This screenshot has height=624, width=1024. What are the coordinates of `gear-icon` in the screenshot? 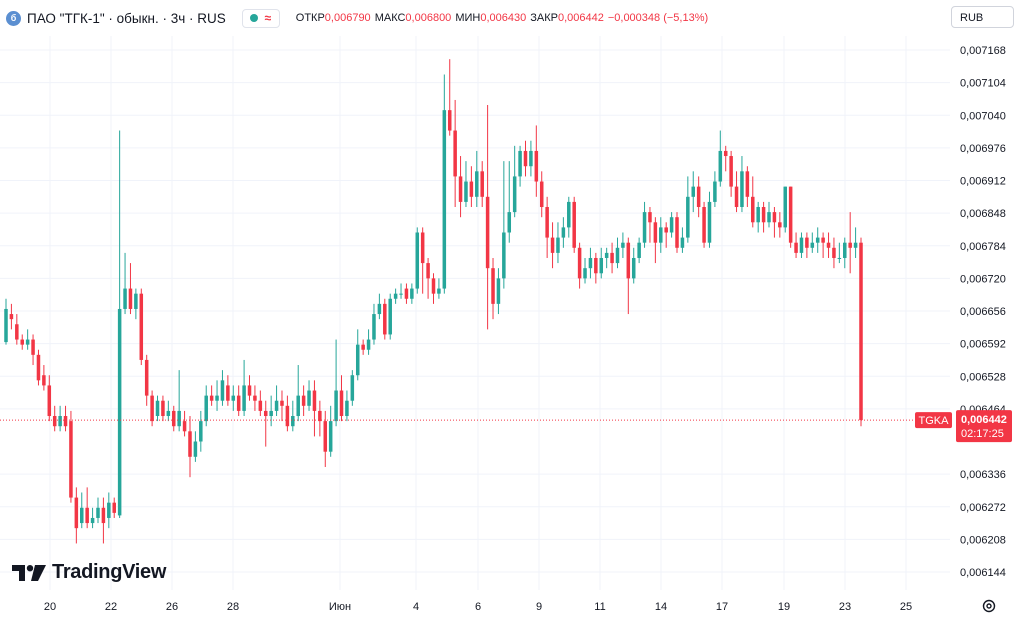 It's located at (989, 606).